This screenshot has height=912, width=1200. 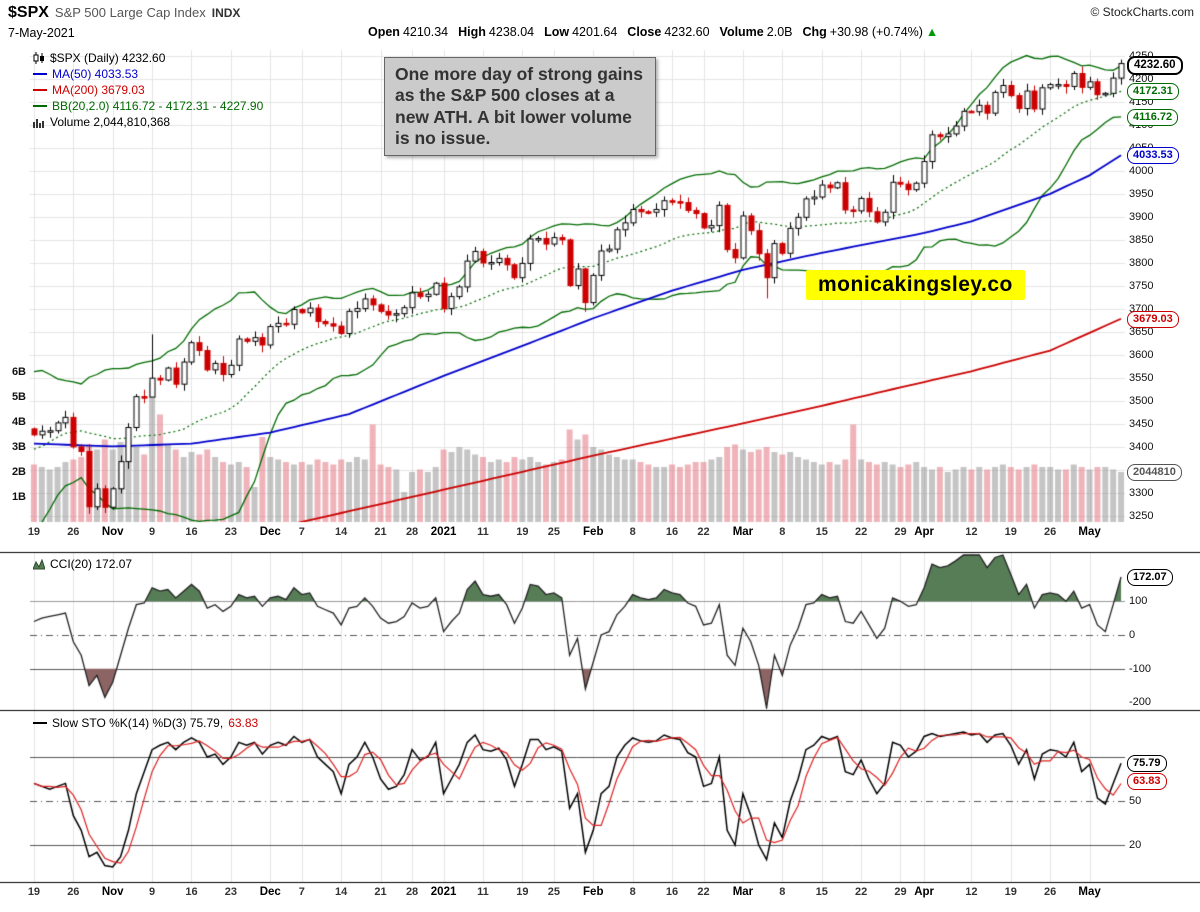 I want to click on sto-legend-text: Slow STO %K(14) %D(3) 75.79,, so click(x=138, y=723).